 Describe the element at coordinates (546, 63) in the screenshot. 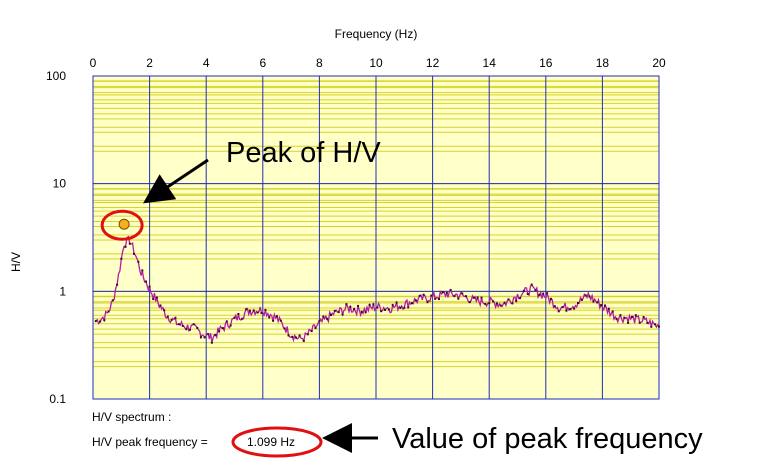

I see `x-tick-label: 16` at that location.